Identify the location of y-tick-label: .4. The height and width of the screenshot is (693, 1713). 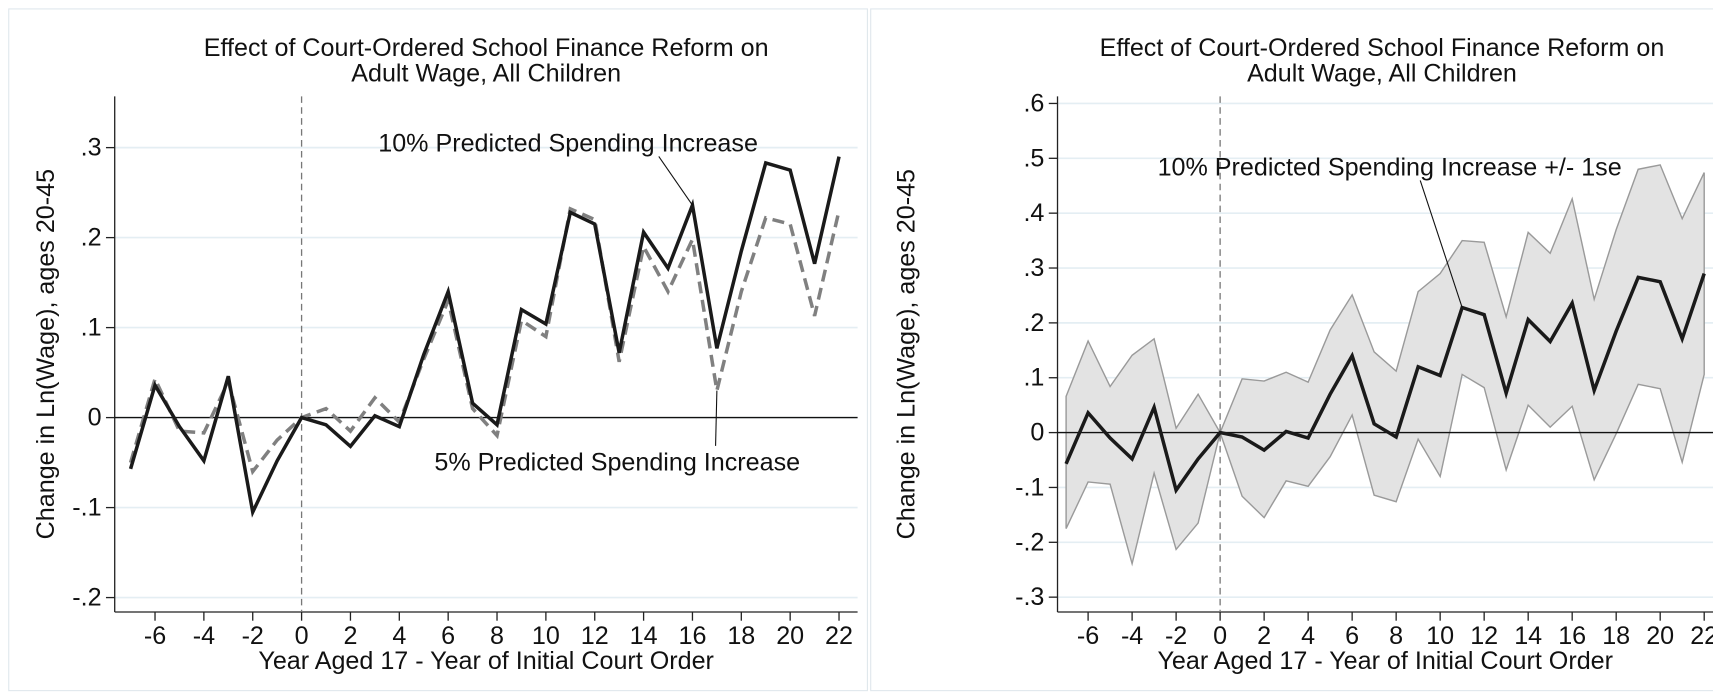
(1033, 213).